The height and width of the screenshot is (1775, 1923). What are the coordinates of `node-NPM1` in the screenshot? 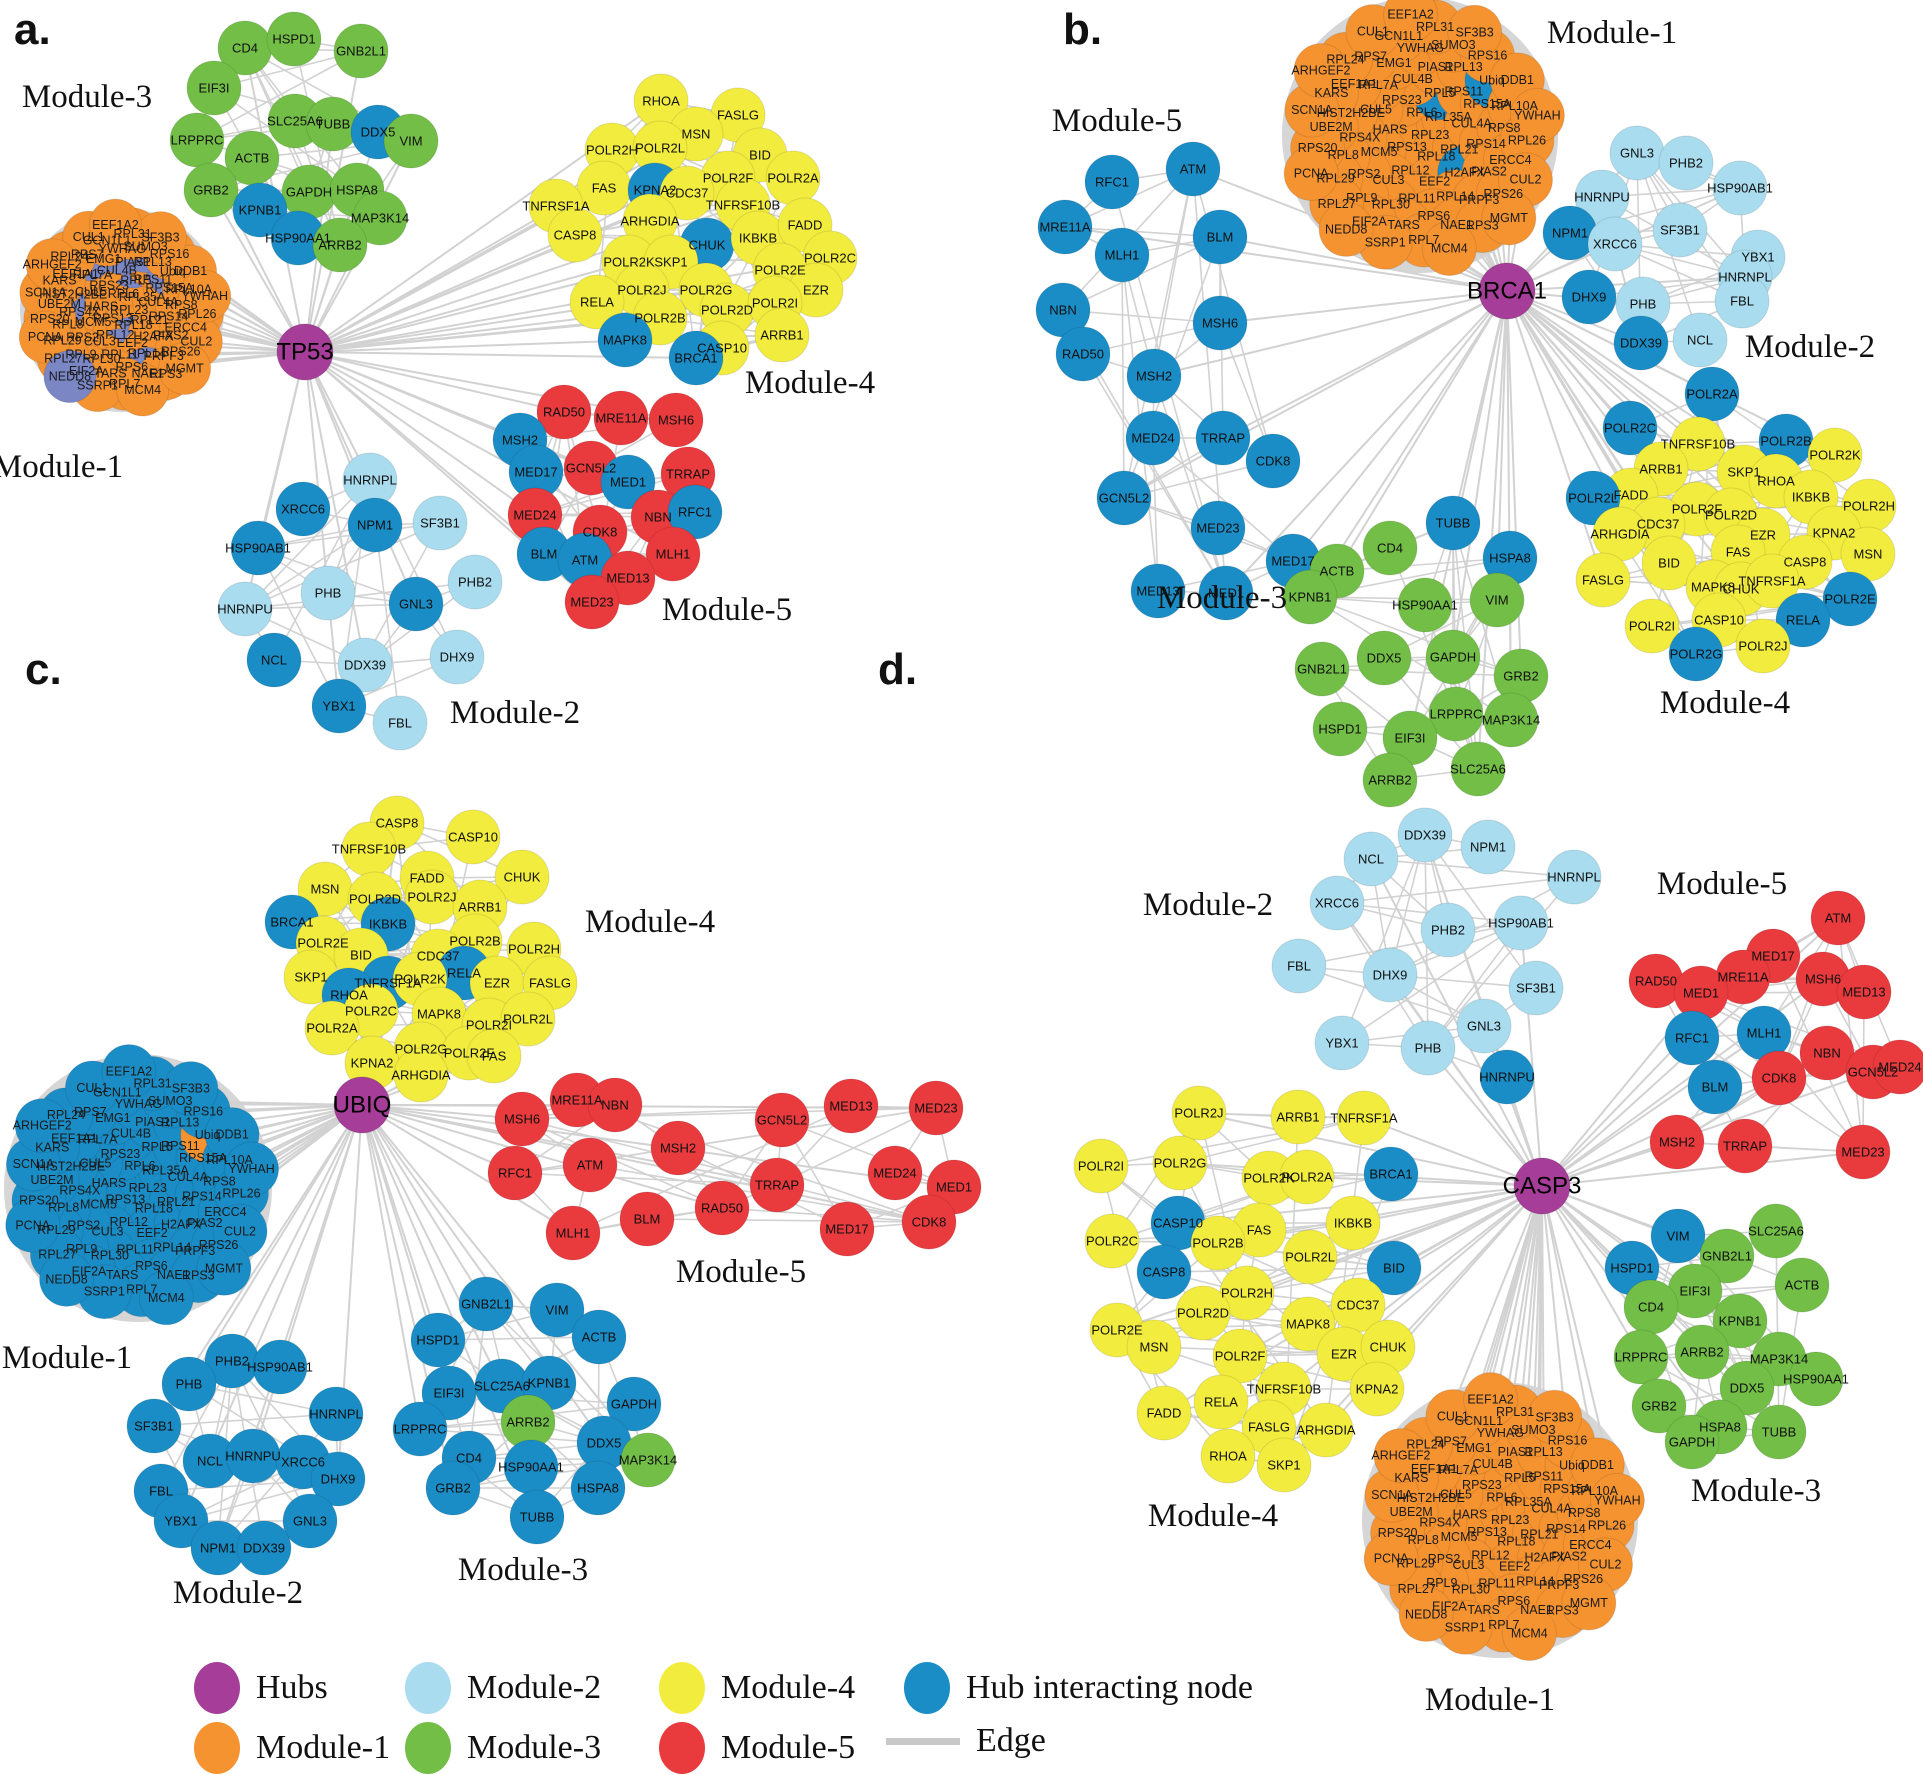 It's located at (375, 525).